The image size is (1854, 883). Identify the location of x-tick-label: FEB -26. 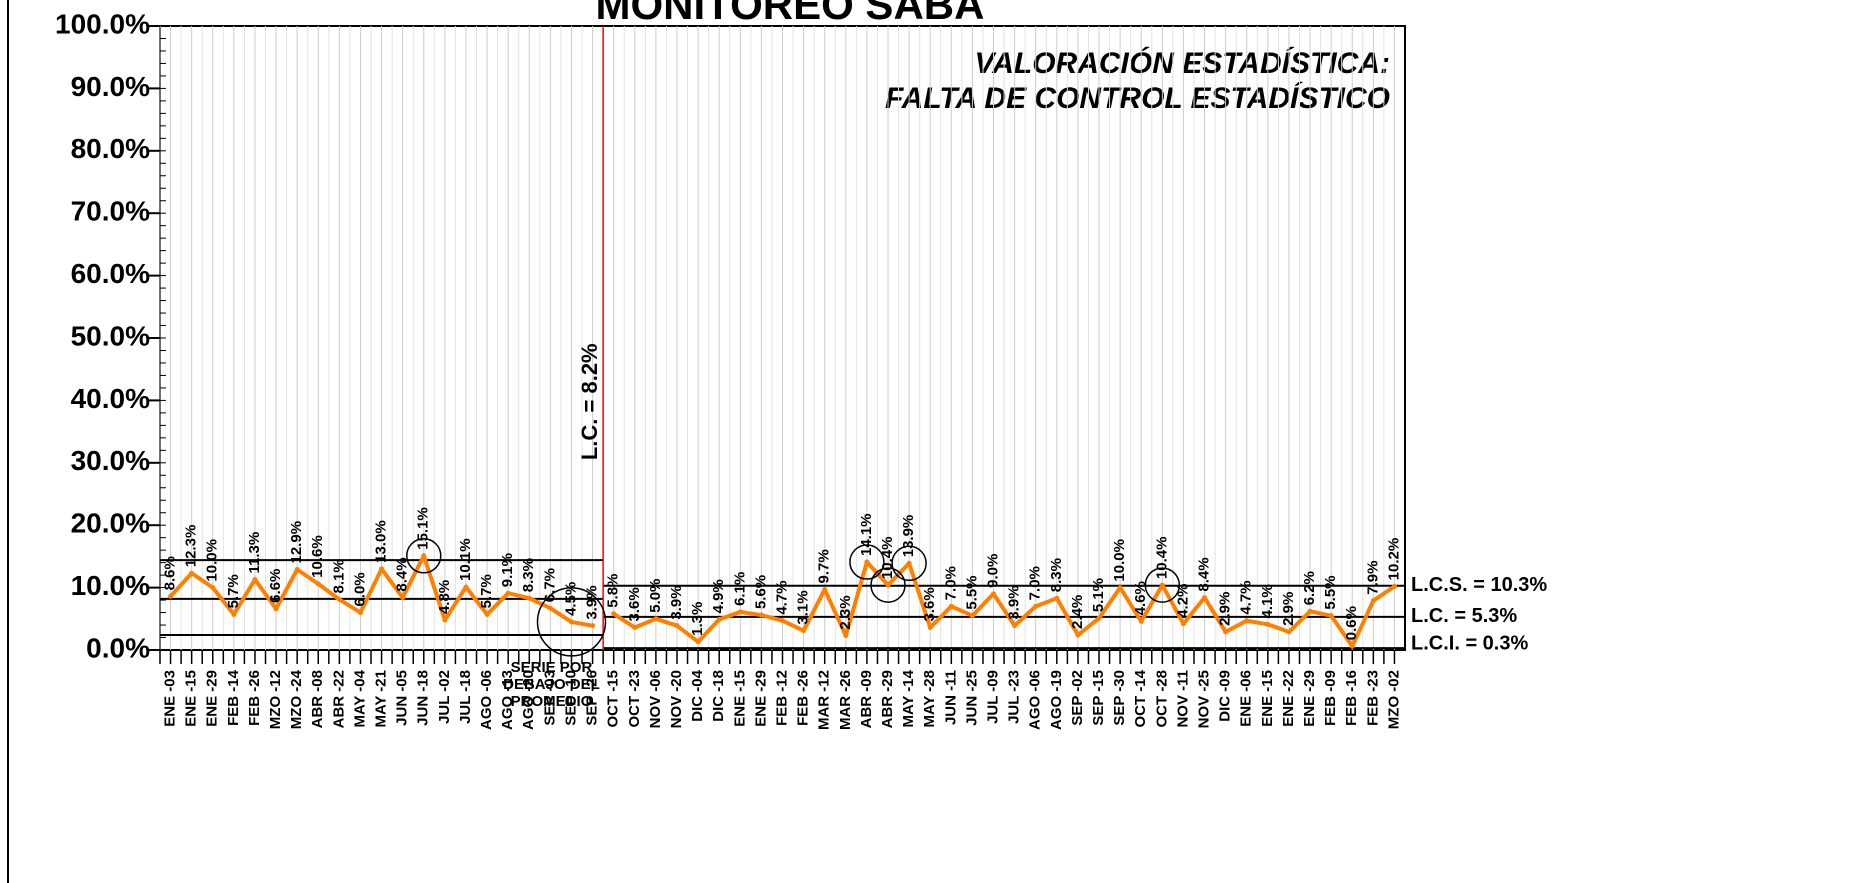
(803, 698).